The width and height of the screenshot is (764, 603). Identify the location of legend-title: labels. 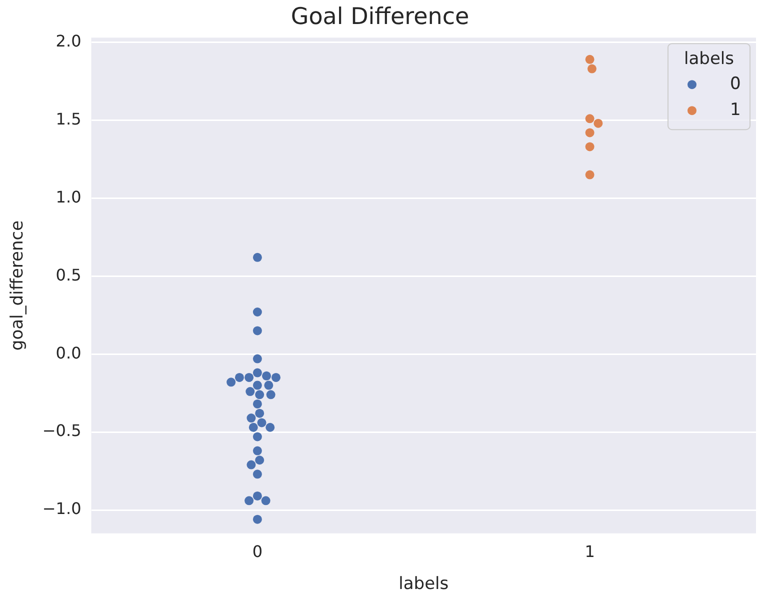
(709, 59).